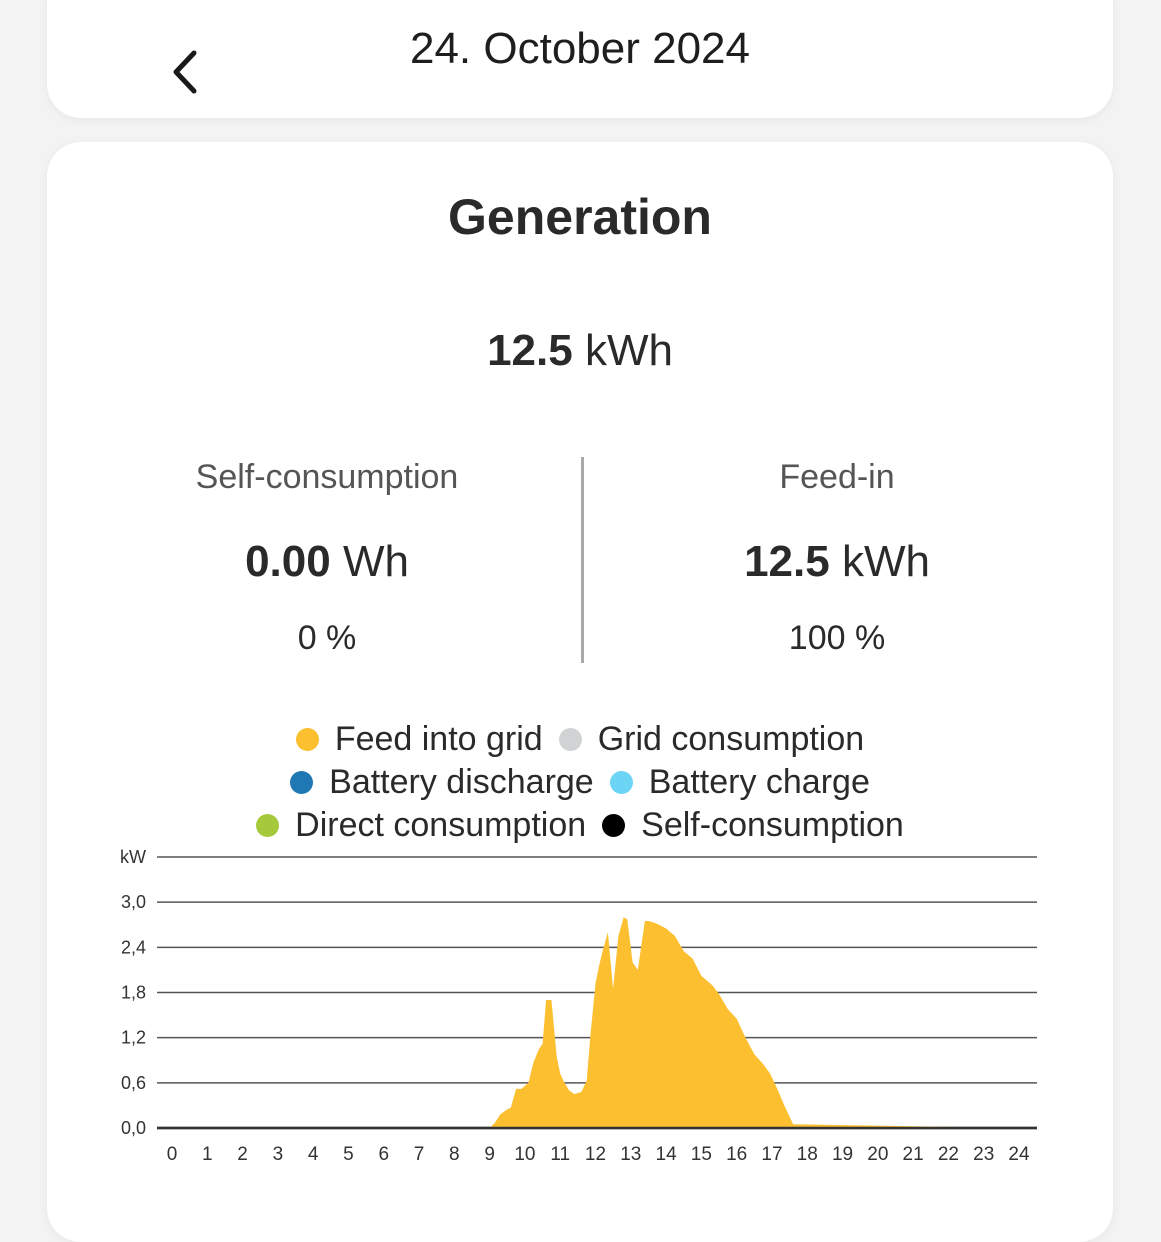 Image resolution: width=1161 pixels, height=1242 pixels. Describe the element at coordinates (560, 1154) in the screenshot. I see `x-tick-label: 11` at that location.